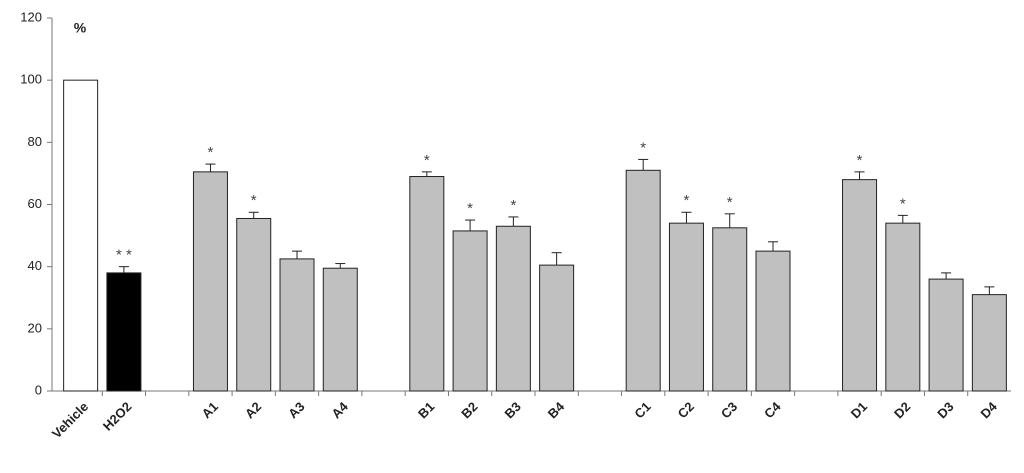 The height and width of the screenshot is (473, 1024). I want to click on y-tick-label: 40, so click(35, 265).